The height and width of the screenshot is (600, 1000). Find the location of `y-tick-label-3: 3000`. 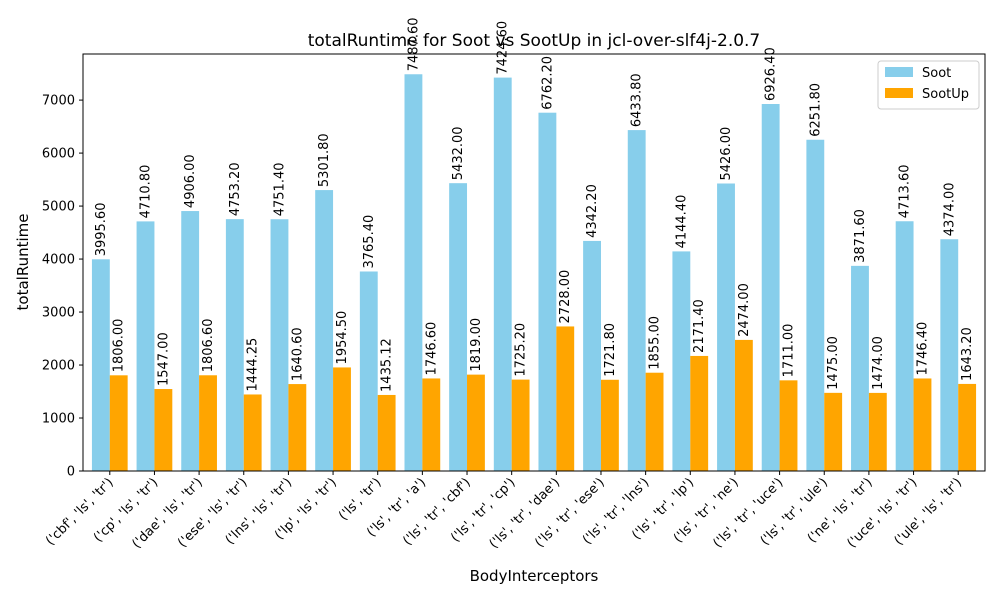

y-tick-label-3: 3000 is located at coordinates (58, 313).